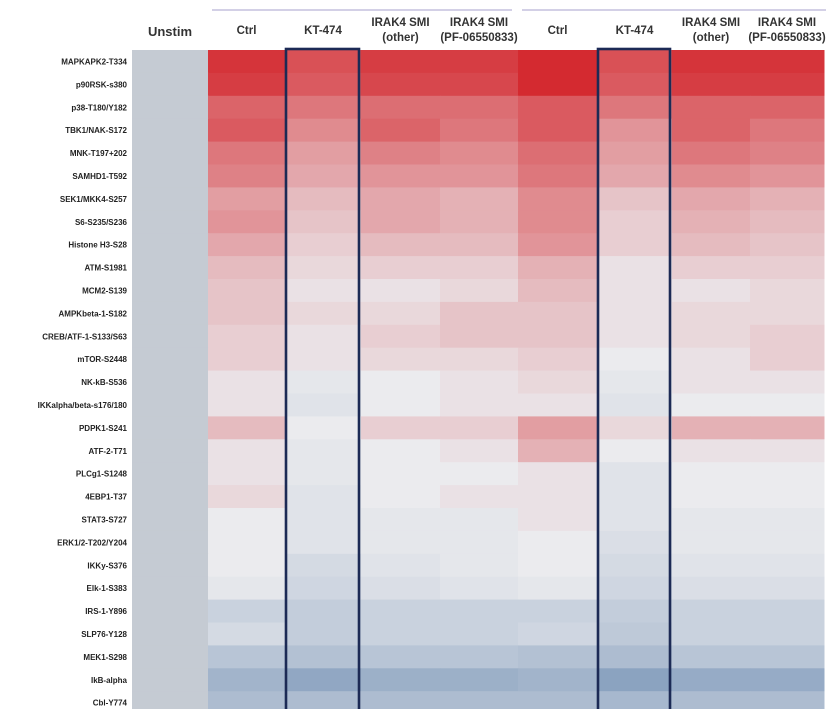 This screenshot has height=709, width=830. What do you see at coordinates (102, 474) in the screenshot?
I see `row-label: PLCg1-S1248` at bounding box center [102, 474].